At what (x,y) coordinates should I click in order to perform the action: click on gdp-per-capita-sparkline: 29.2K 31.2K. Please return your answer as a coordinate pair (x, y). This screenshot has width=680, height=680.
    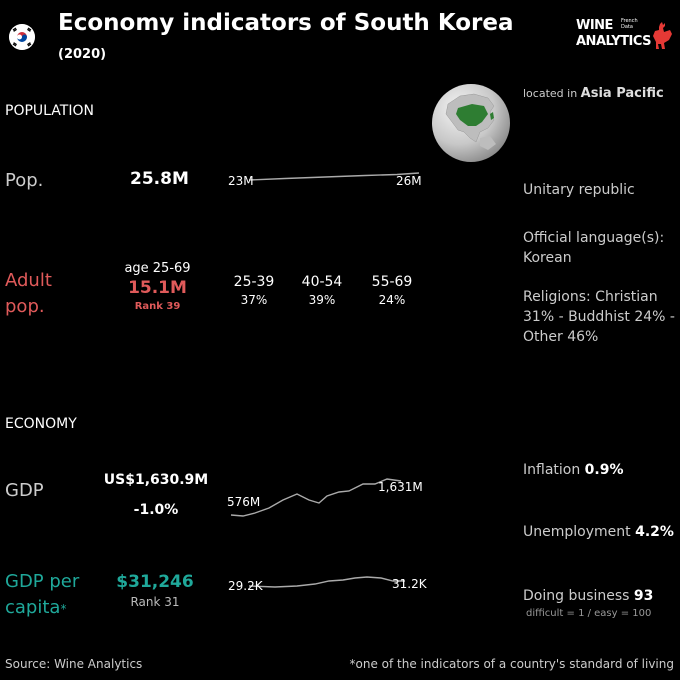
    Looking at the image, I should click on (328, 584).